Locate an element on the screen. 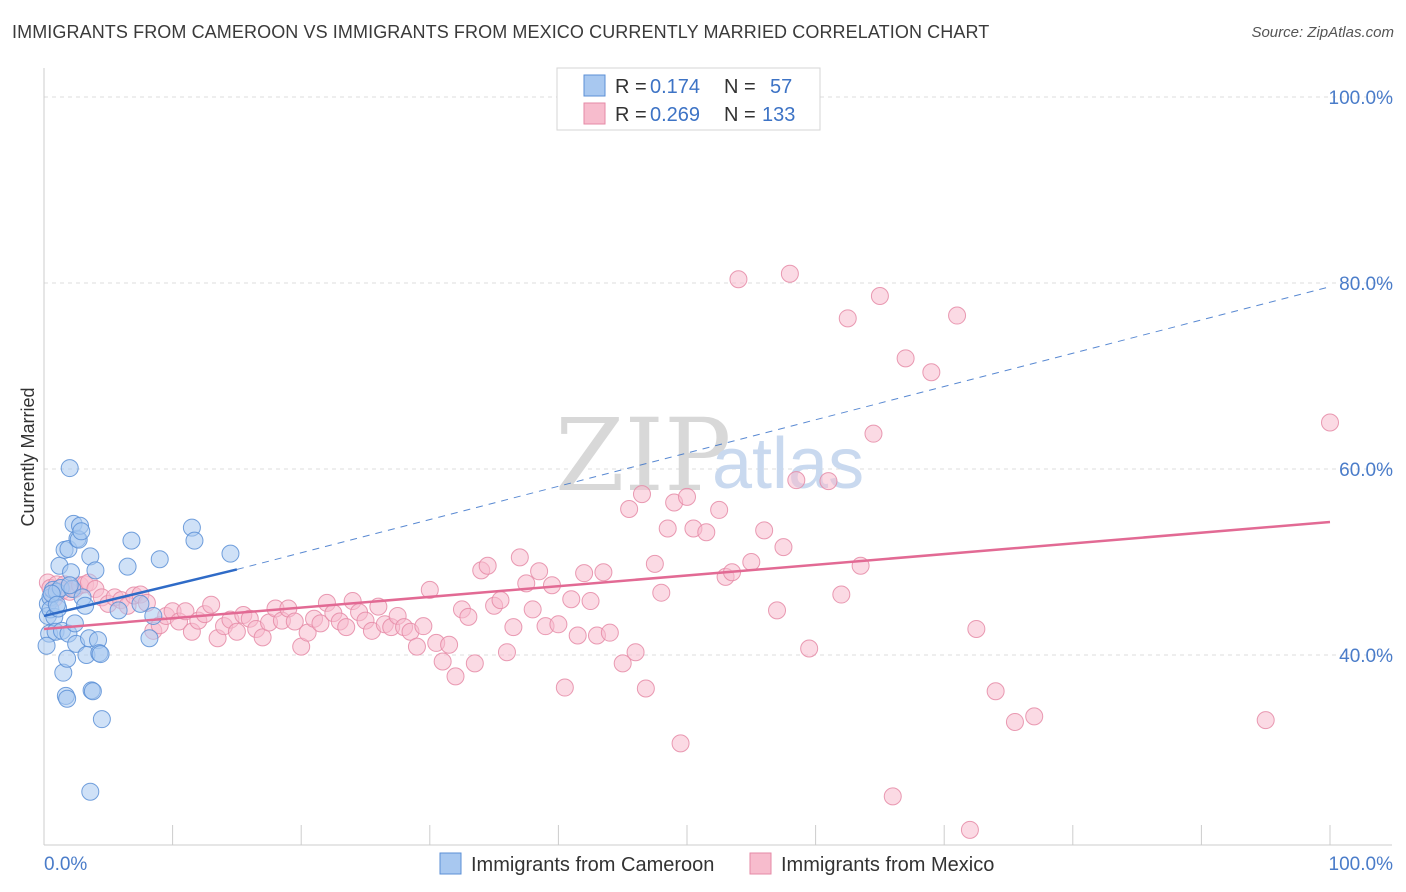 The width and height of the screenshot is (1406, 892). x-tick-labels: 0.0% 100.0% is located at coordinates (718, 864).